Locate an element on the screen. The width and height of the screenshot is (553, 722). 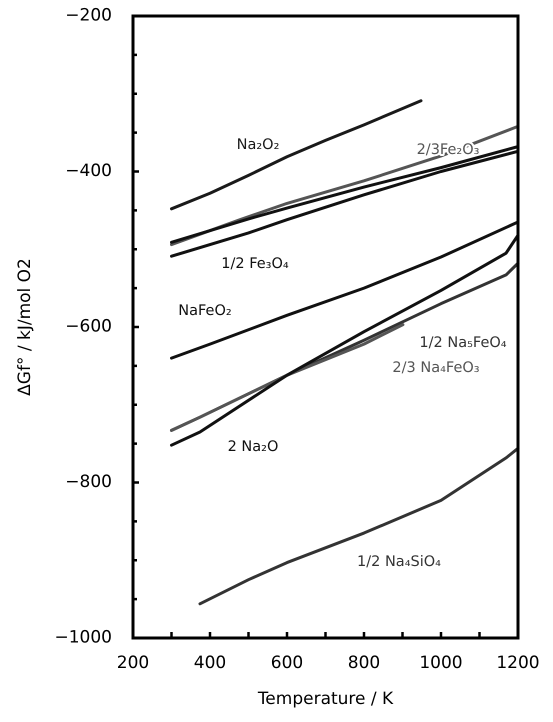
series-label: Na₂O₂ is located at coordinates (258, 144).